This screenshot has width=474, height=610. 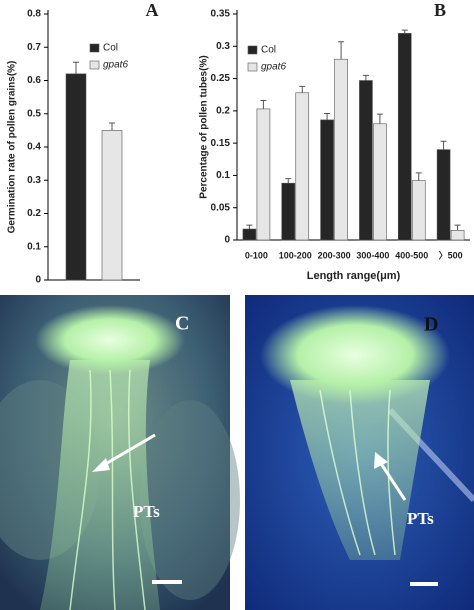 What do you see at coordinates (182, 324) in the screenshot?
I see `panel-label: C` at bounding box center [182, 324].